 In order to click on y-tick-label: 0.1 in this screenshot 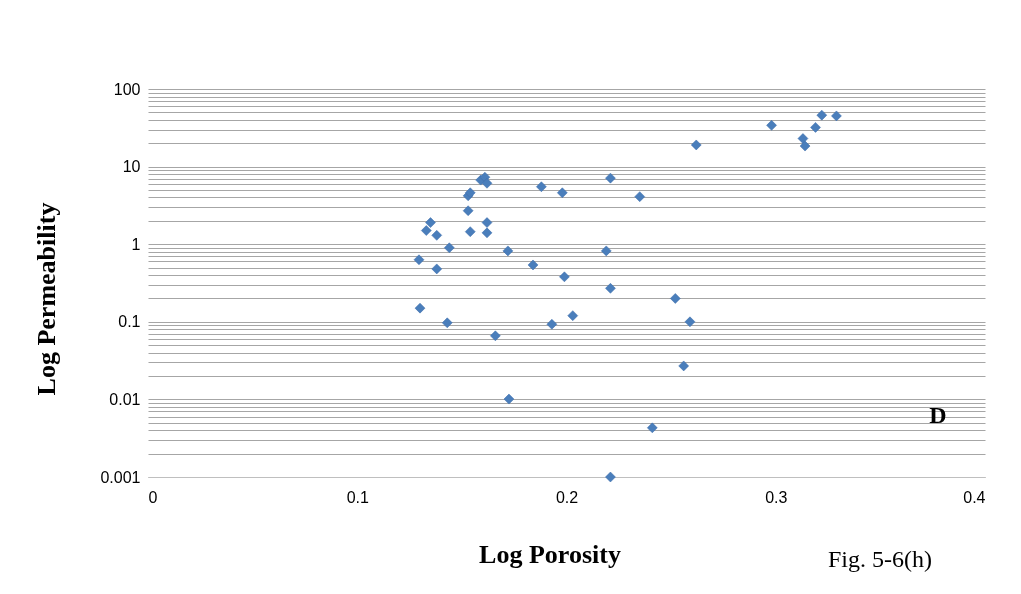, I will do `click(129, 322)`.